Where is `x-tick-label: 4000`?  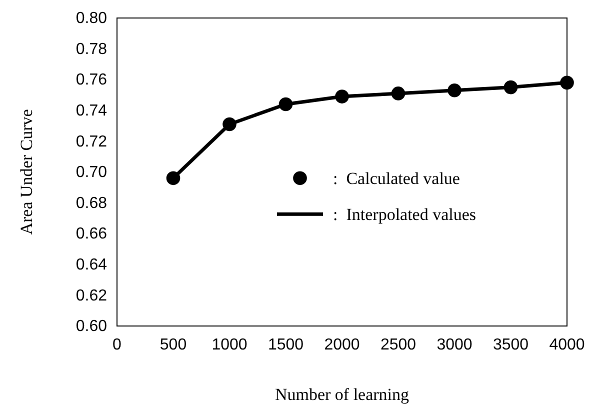
x-tick-label: 4000 is located at coordinates (567, 345).